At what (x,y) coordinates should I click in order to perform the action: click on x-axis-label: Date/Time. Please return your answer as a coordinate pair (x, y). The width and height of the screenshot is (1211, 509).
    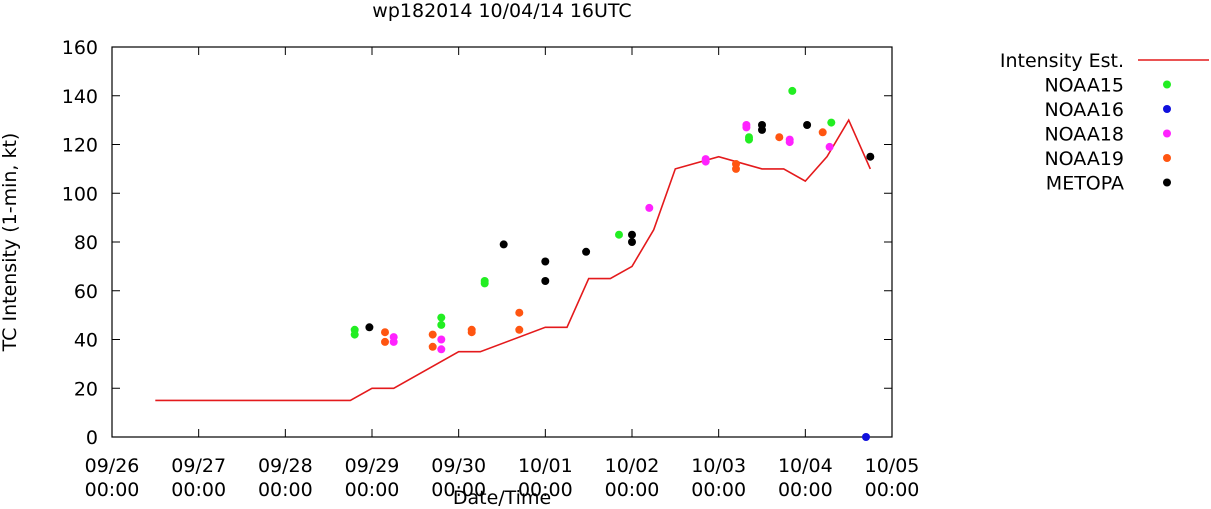
    Looking at the image, I should click on (502, 498).